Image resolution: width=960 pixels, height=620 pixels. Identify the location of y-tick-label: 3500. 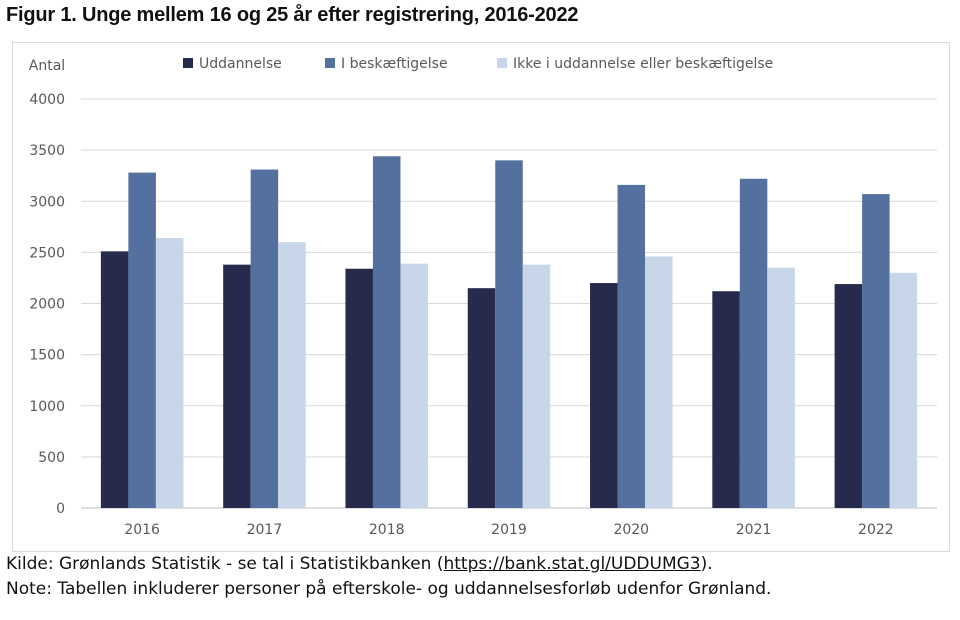
(47, 151).